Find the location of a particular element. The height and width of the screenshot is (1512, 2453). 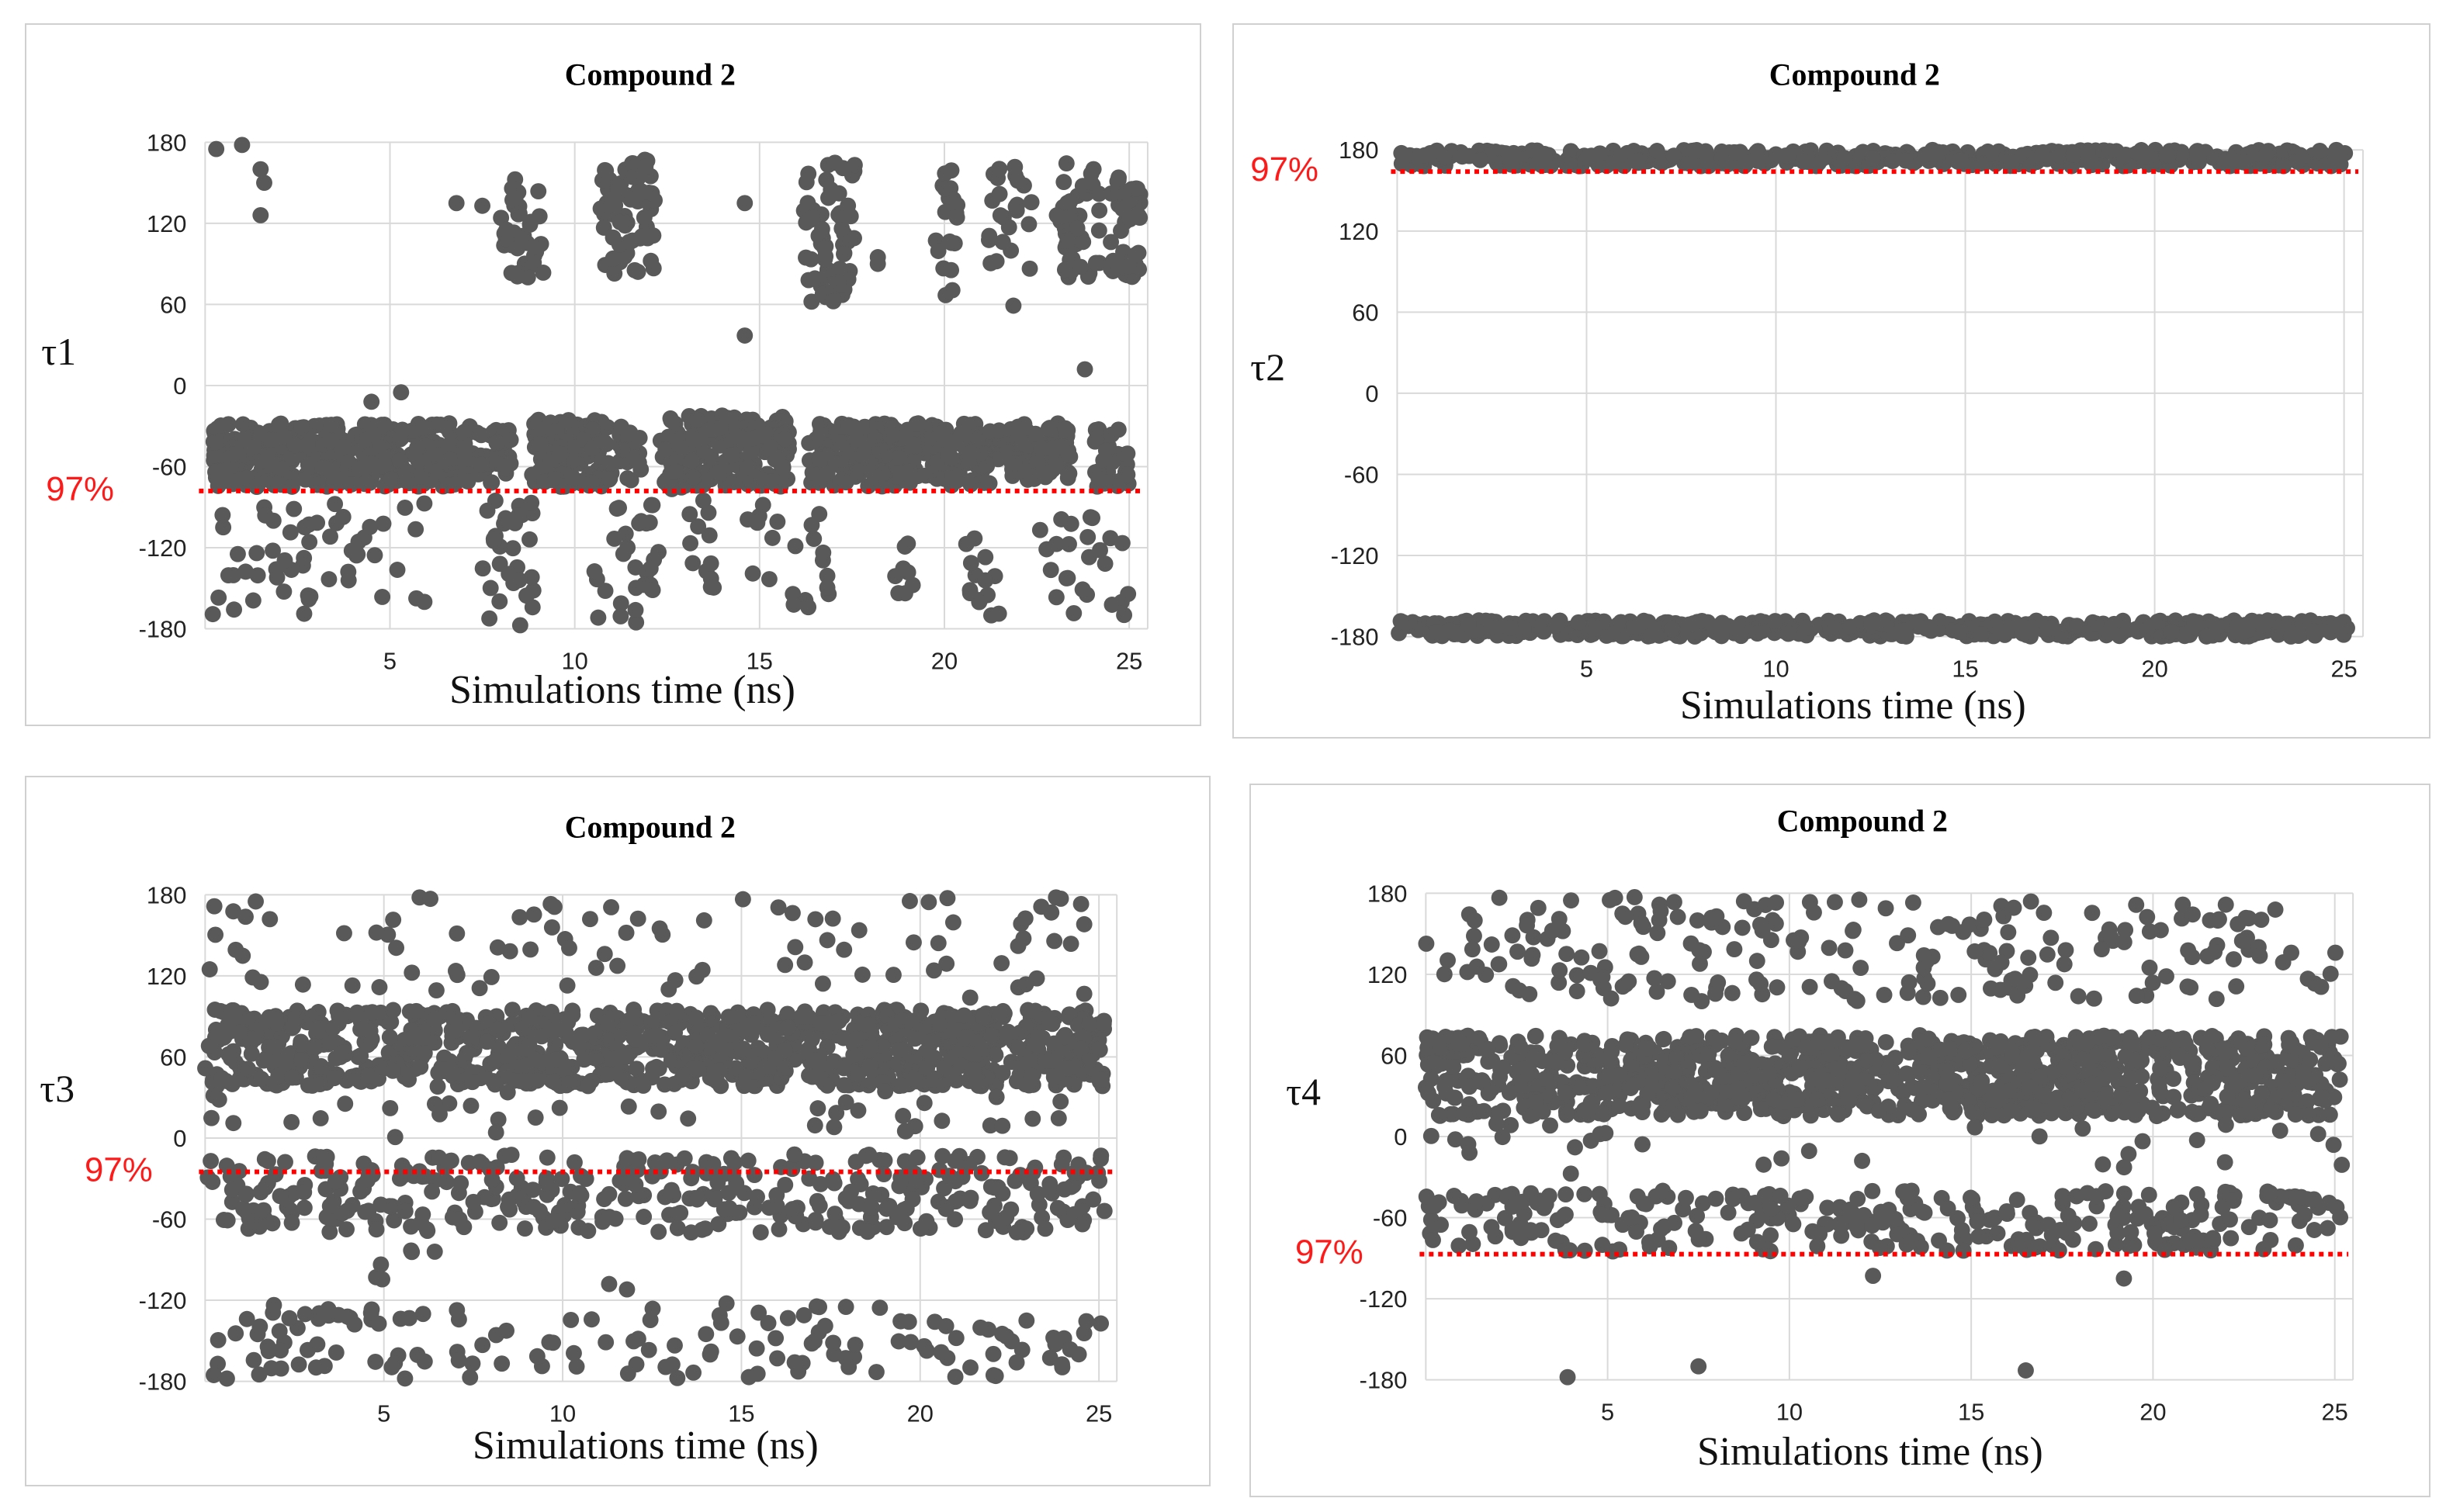

x-axis-label: Simulations time (ns) is located at coordinates (1870, 1452).